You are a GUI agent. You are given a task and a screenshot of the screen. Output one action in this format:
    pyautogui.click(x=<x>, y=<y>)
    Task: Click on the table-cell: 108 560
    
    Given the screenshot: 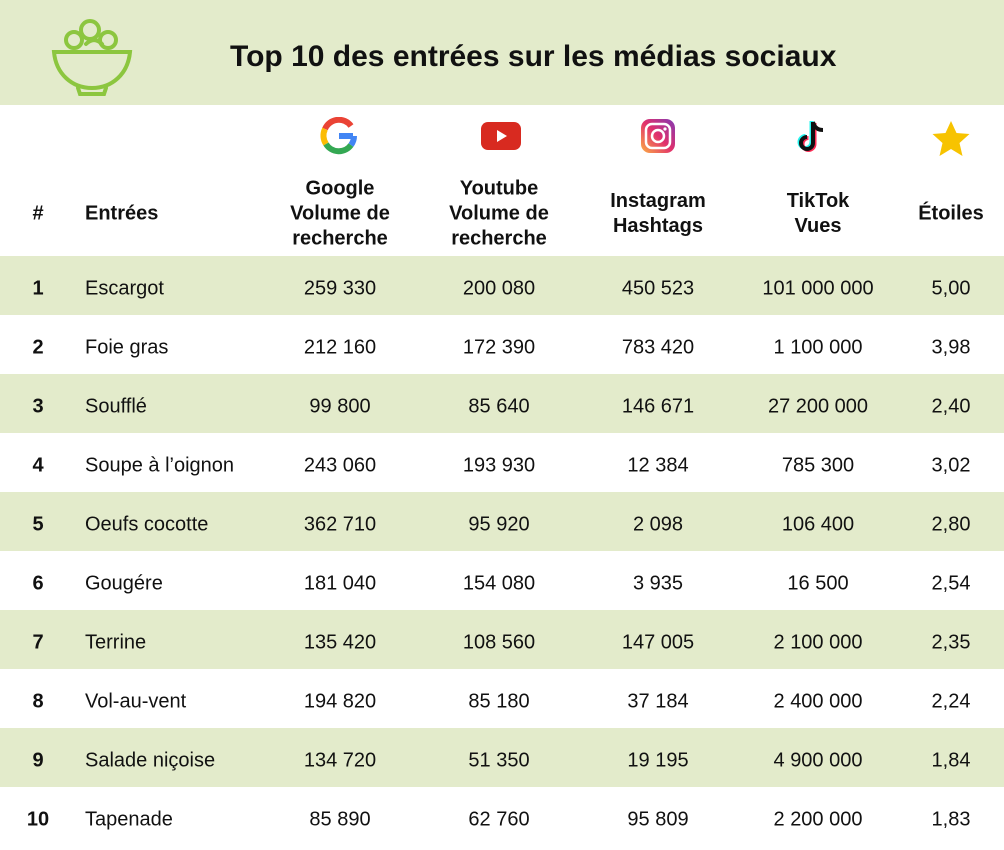 What is the action you would take?
    pyautogui.click(x=499, y=642)
    